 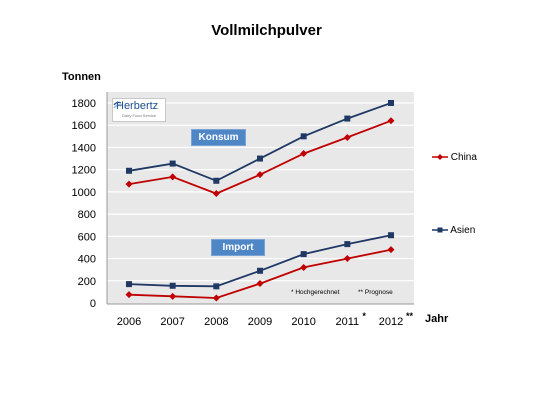 What do you see at coordinates (315, 292) in the screenshot?
I see `footnote-hochgerechnet: * Hochgerechnet` at bounding box center [315, 292].